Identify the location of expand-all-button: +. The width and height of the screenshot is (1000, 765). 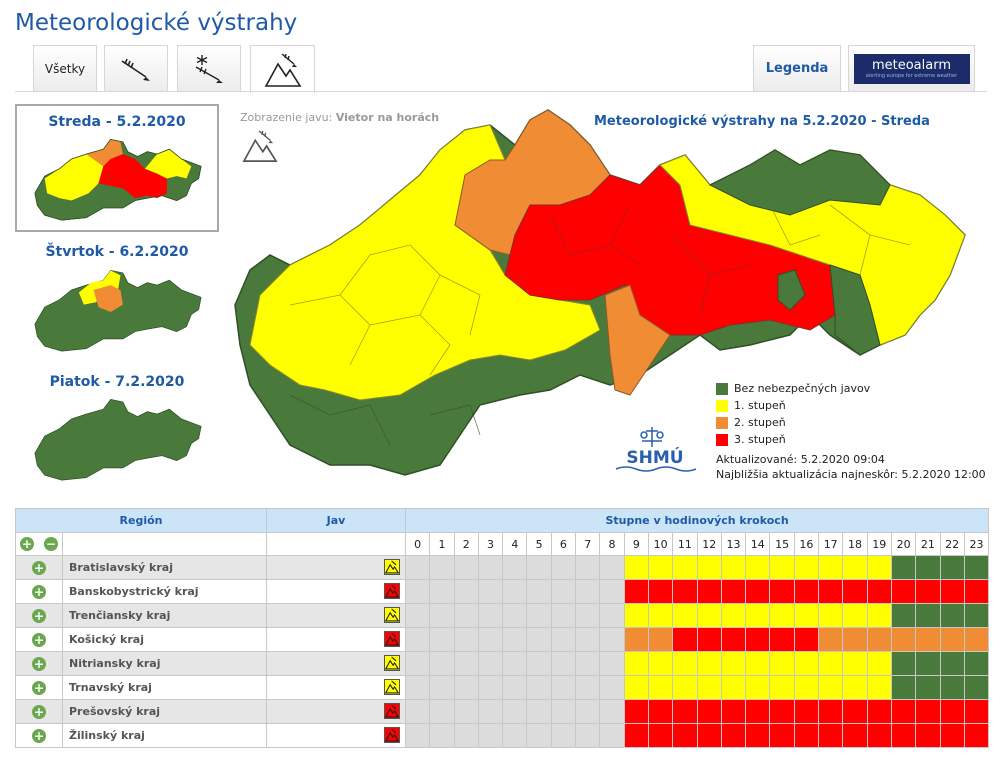
(27, 544).